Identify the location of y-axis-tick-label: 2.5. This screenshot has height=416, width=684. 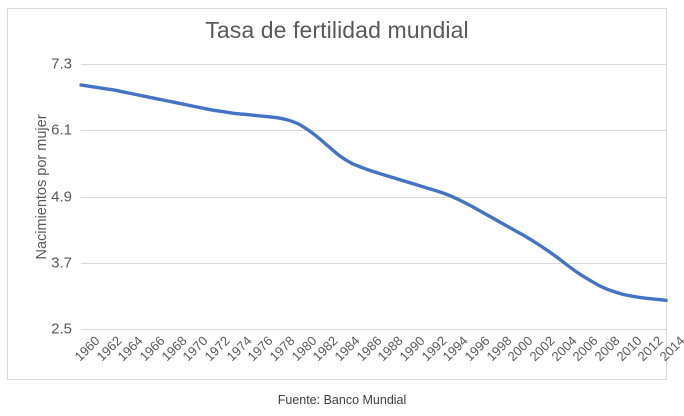
(61, 329).